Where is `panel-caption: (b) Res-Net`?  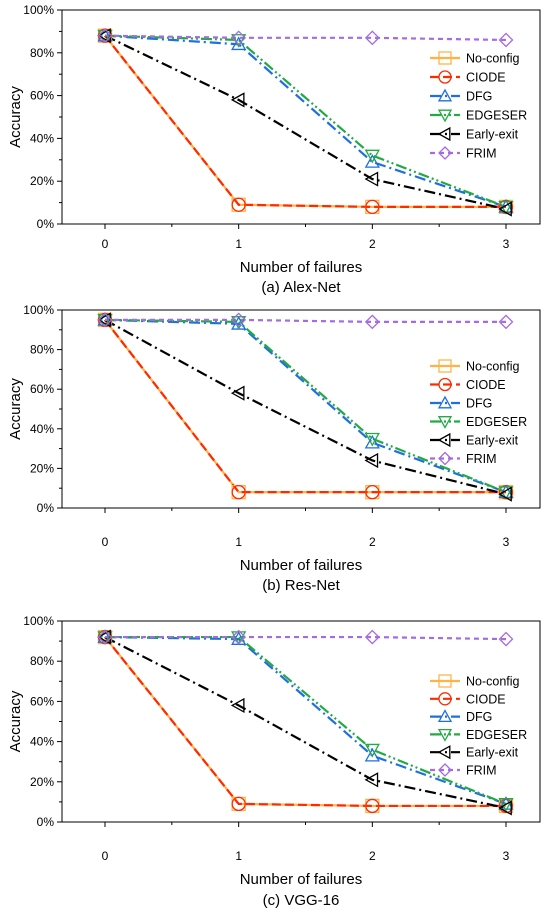
panel-caption: (b) Res-Net is located at coordinates (301, 585).